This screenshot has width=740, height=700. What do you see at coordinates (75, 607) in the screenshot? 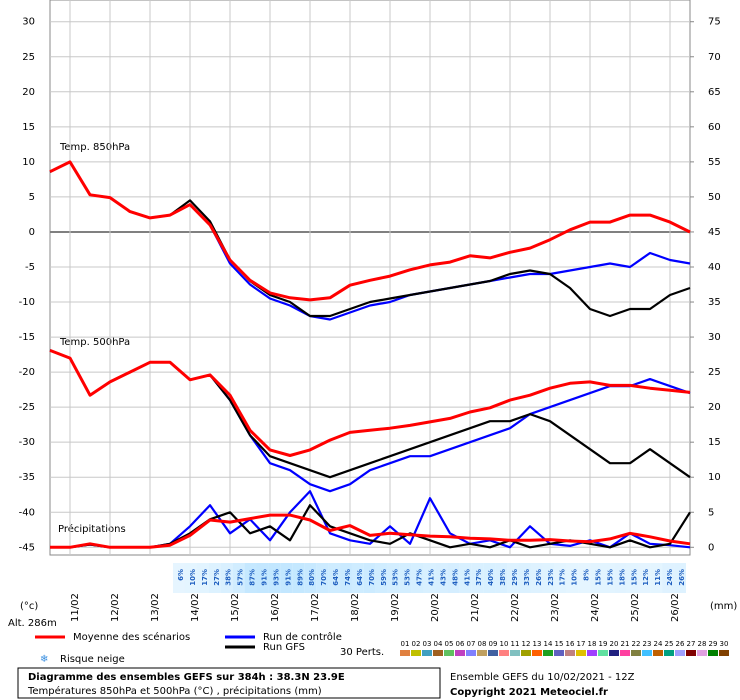
I see `x-tick-label: 11/02` at bounding box center [75, 607].